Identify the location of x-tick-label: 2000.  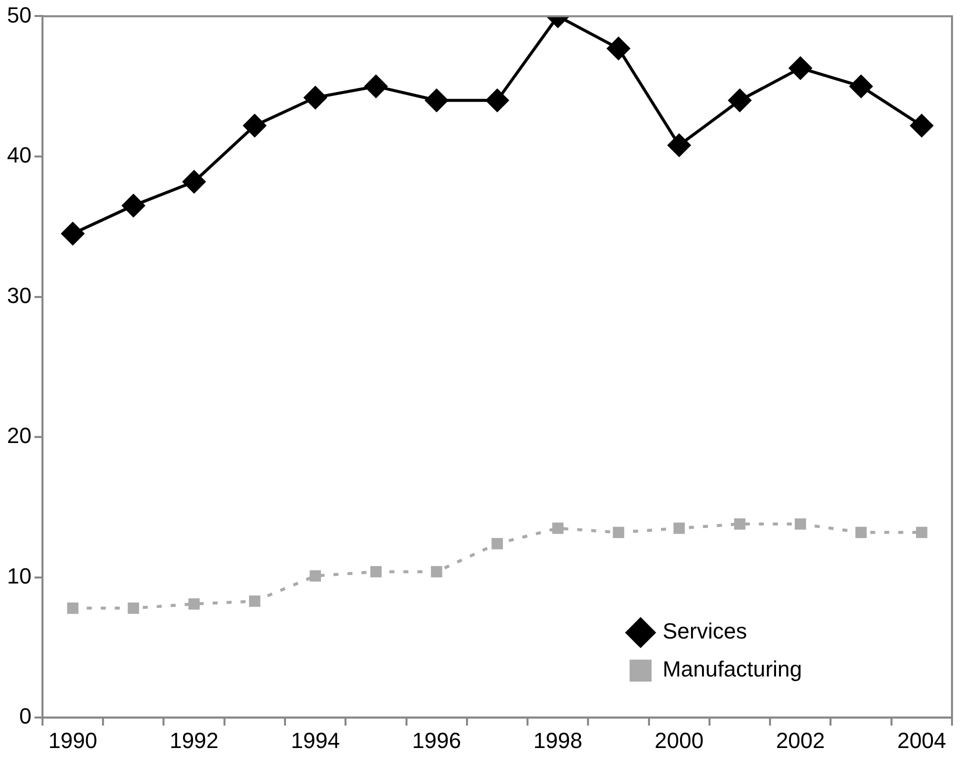
(679, 740).